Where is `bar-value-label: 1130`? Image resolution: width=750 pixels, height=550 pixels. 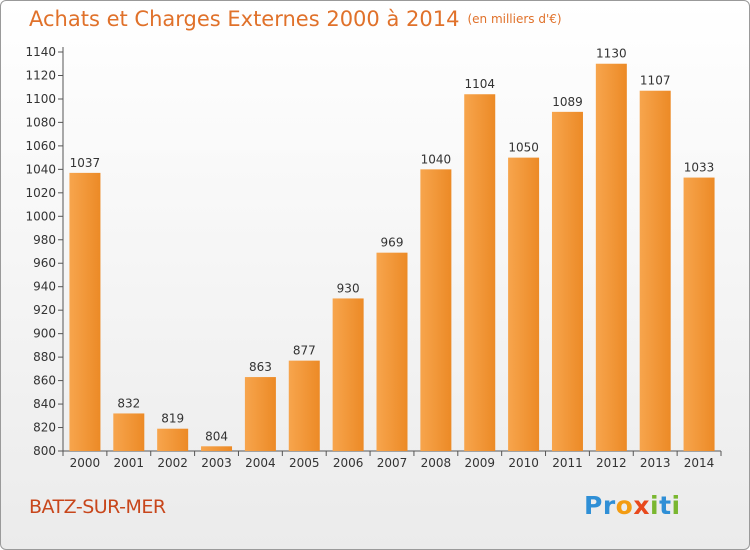 bar-value-label: 1130 is located at coordinates (611, 54).